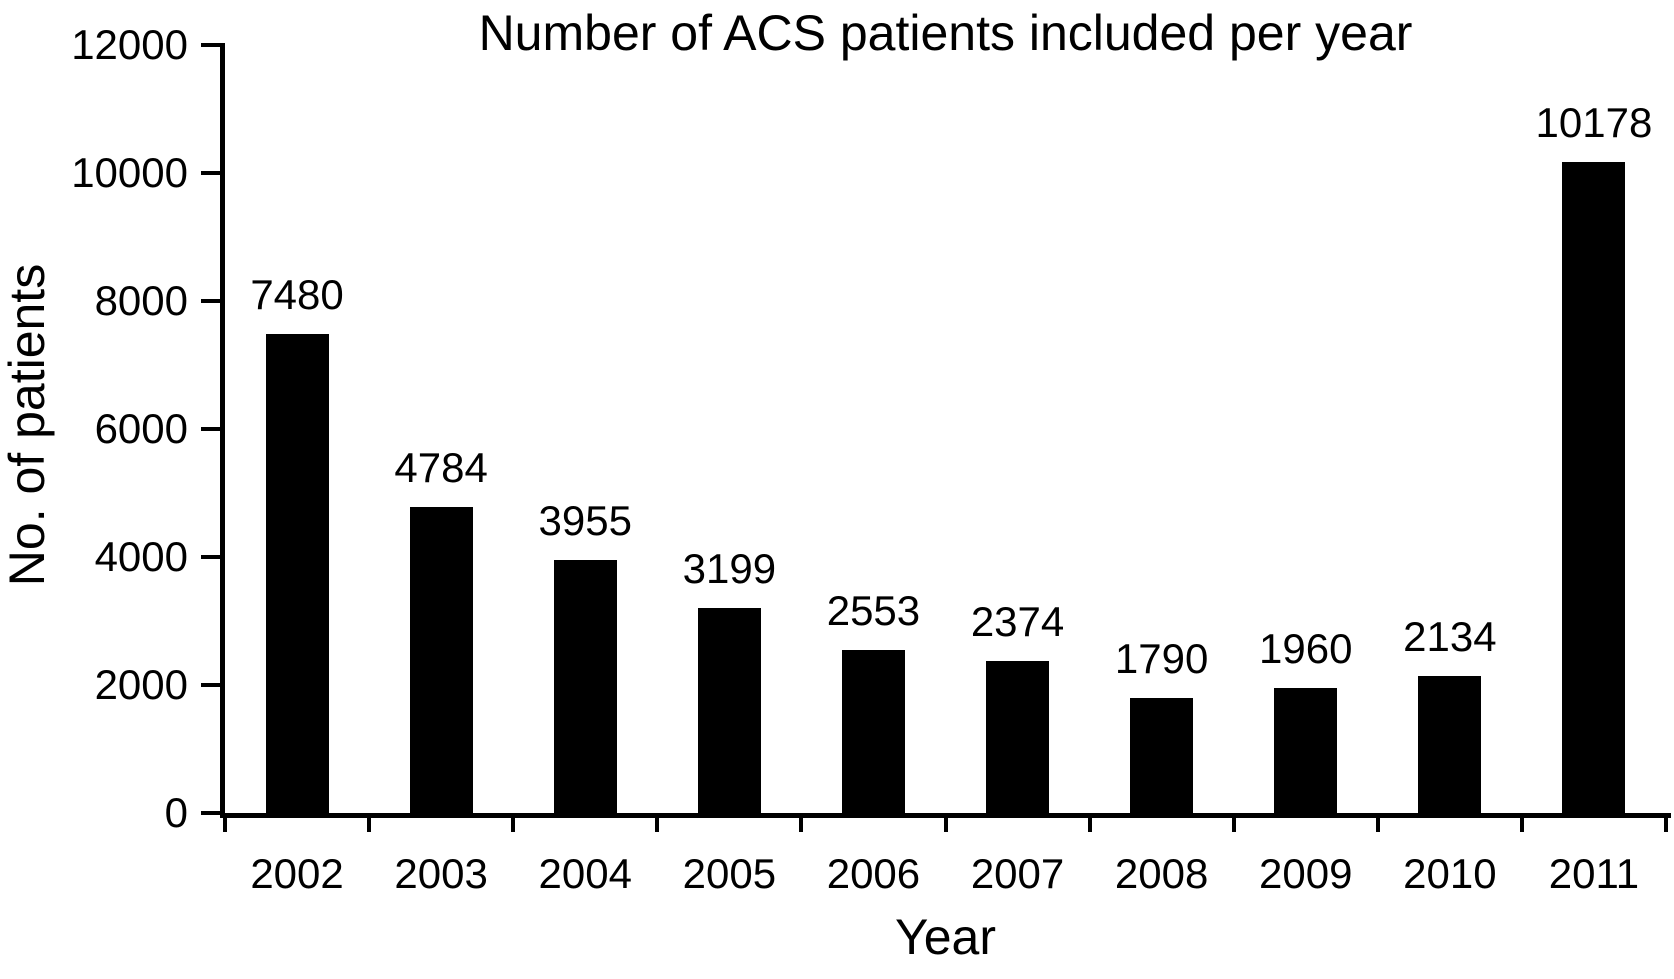 This screenshot has height=979, width=1674. Describe the element at coordinates (141, 556) in the screenshot. I see `y-tick-label: 4000` at that location.